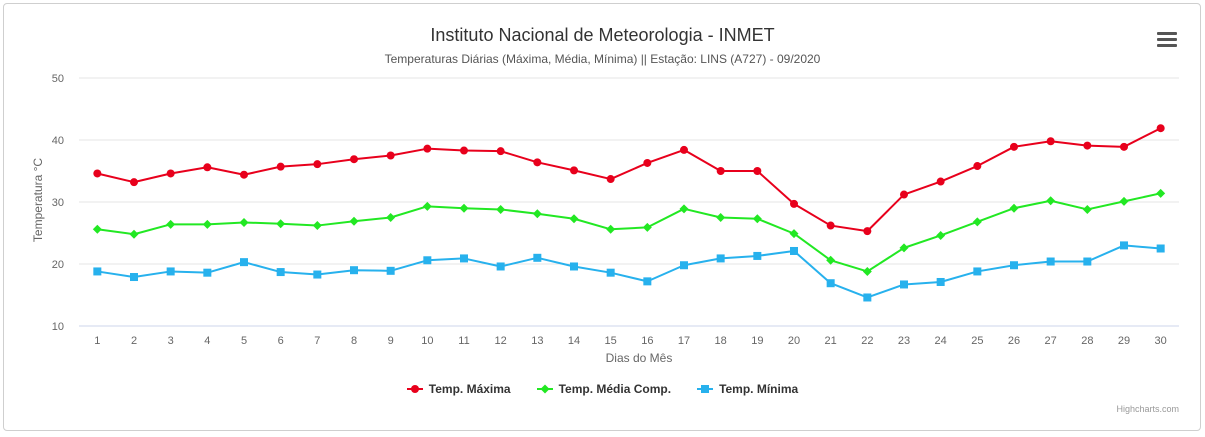 Image resolution: width=1205 pixels, height=437 pixels. I want to click on x-tick-label: 8, so click(354, 341).